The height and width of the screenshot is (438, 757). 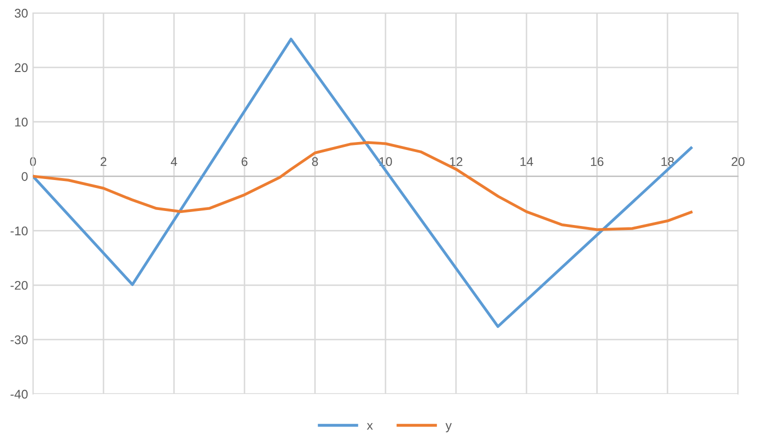 I want to click on y-tick-label: -40, so click(x=19, y=394).